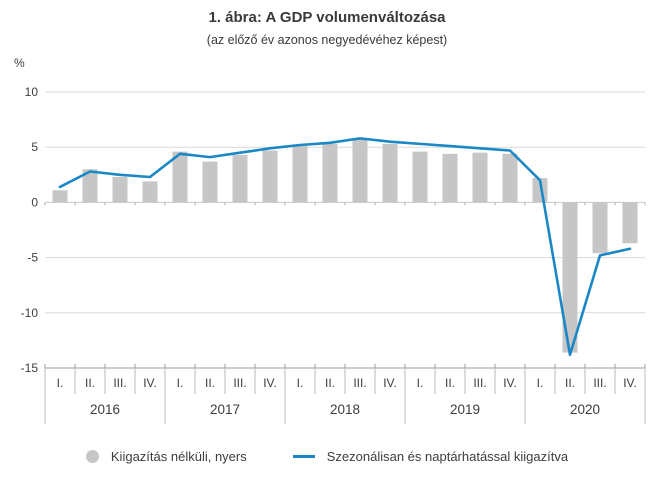 This screenshot has width=654, height=482. I want to click on legend-label-raw: Kiigazítás nélküli, nyers, so click(178, 456).